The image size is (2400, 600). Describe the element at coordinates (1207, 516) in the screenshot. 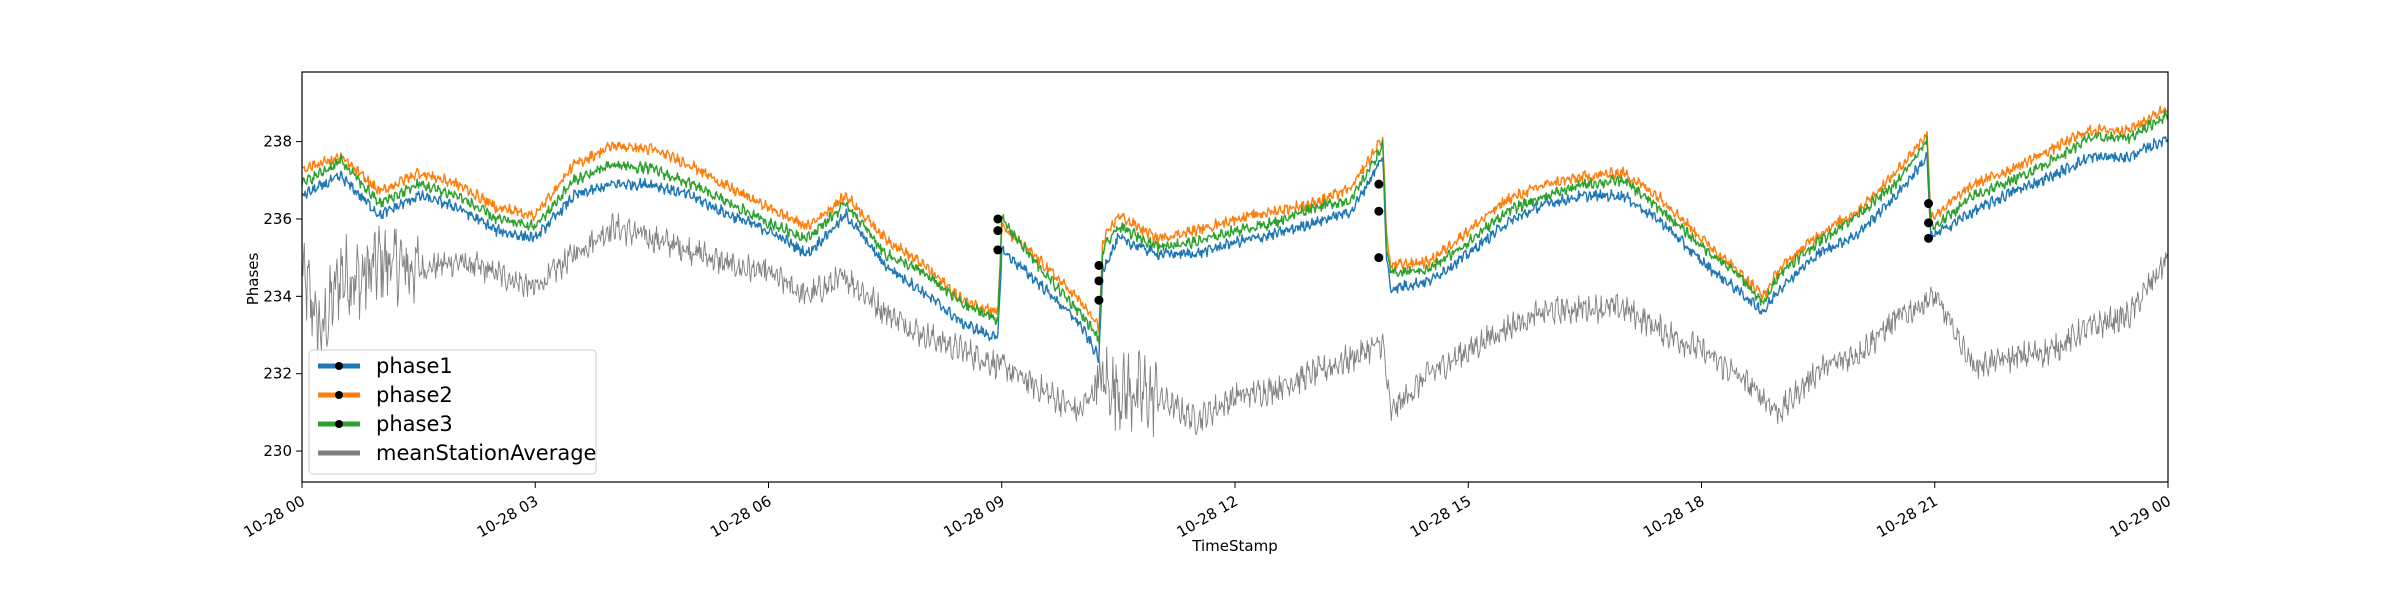

I see `x-tick-label-4: 10-28 12` at that location.